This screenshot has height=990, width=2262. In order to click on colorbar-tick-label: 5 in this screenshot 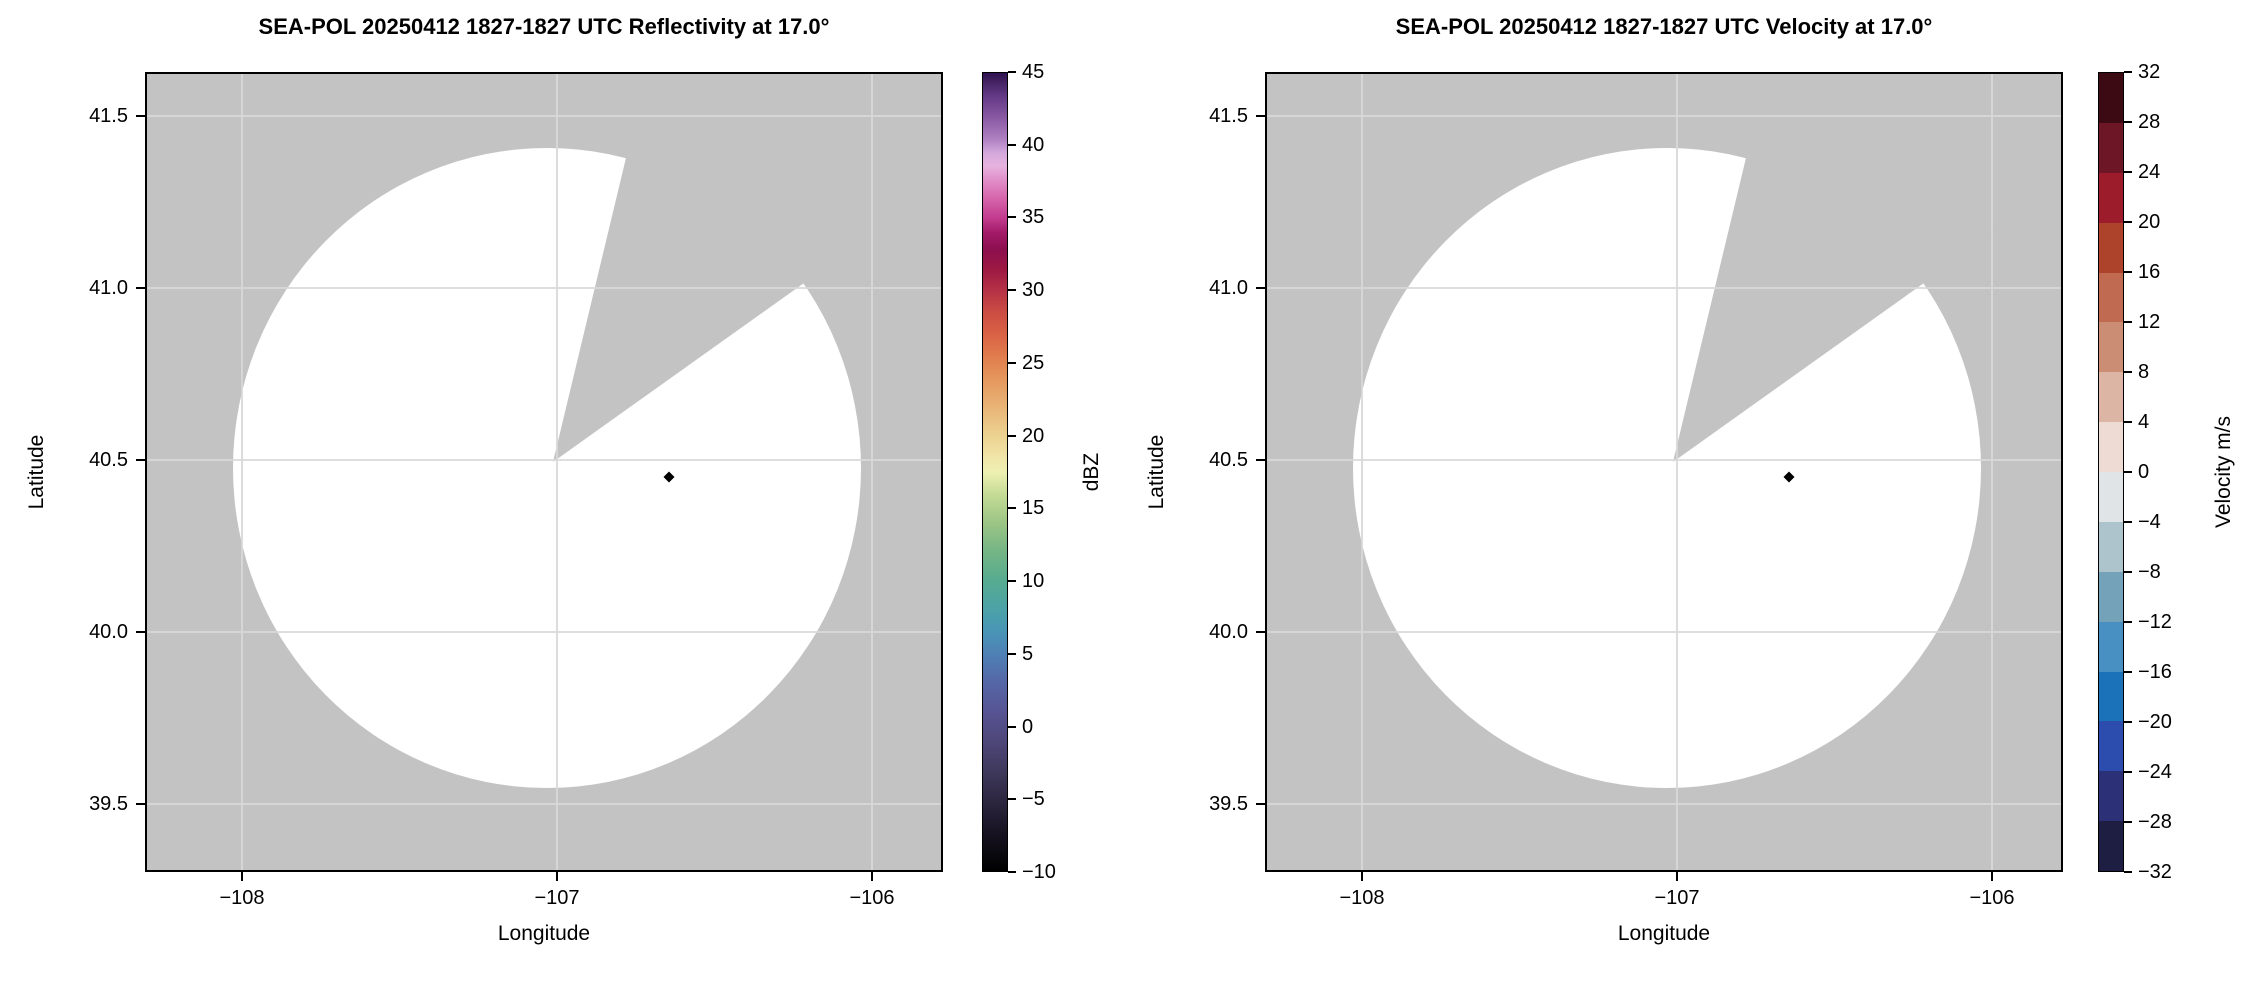, I will do `click(1028, 653)`.